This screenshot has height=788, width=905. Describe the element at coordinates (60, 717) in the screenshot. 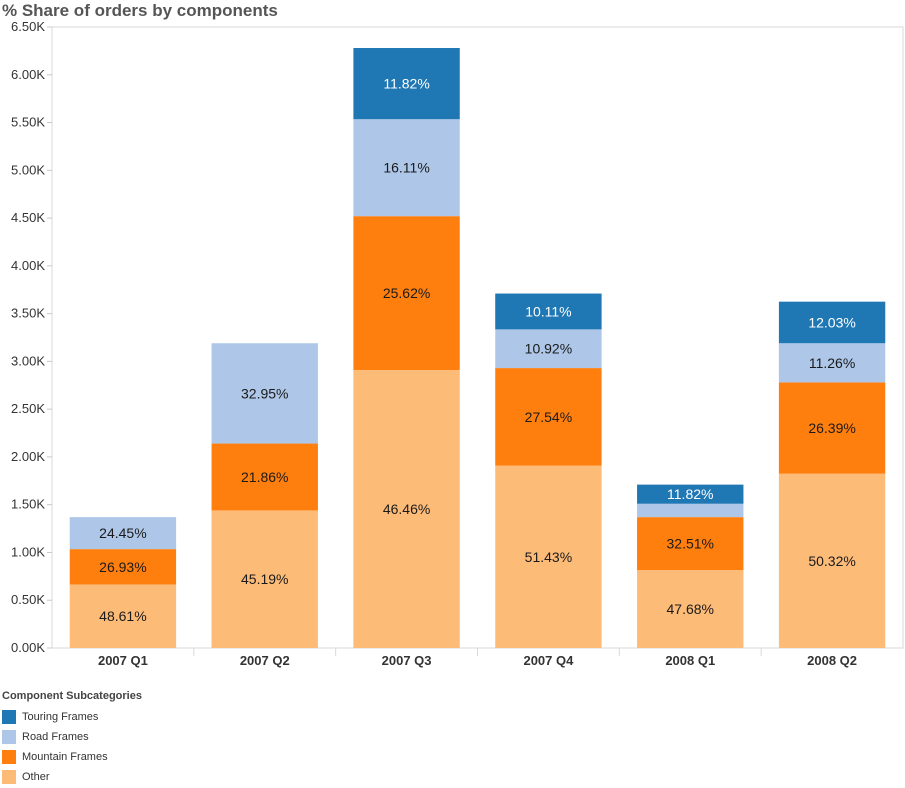

I see `legend-label-touring-frames: Touring Frames` at that location.